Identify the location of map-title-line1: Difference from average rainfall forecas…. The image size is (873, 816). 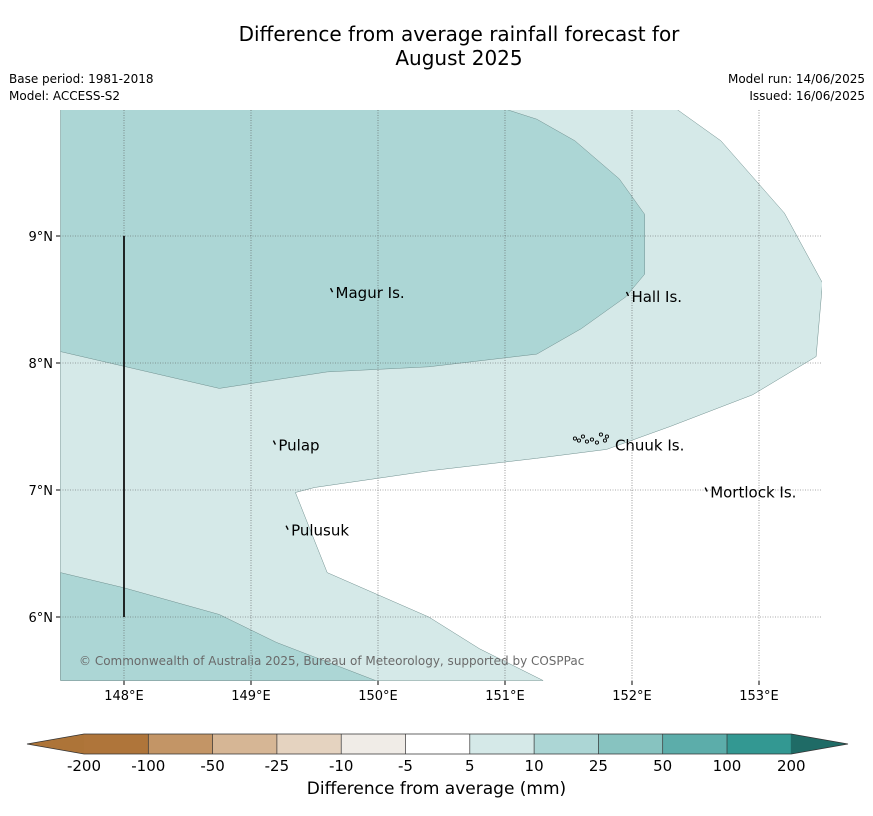
(459, 34).